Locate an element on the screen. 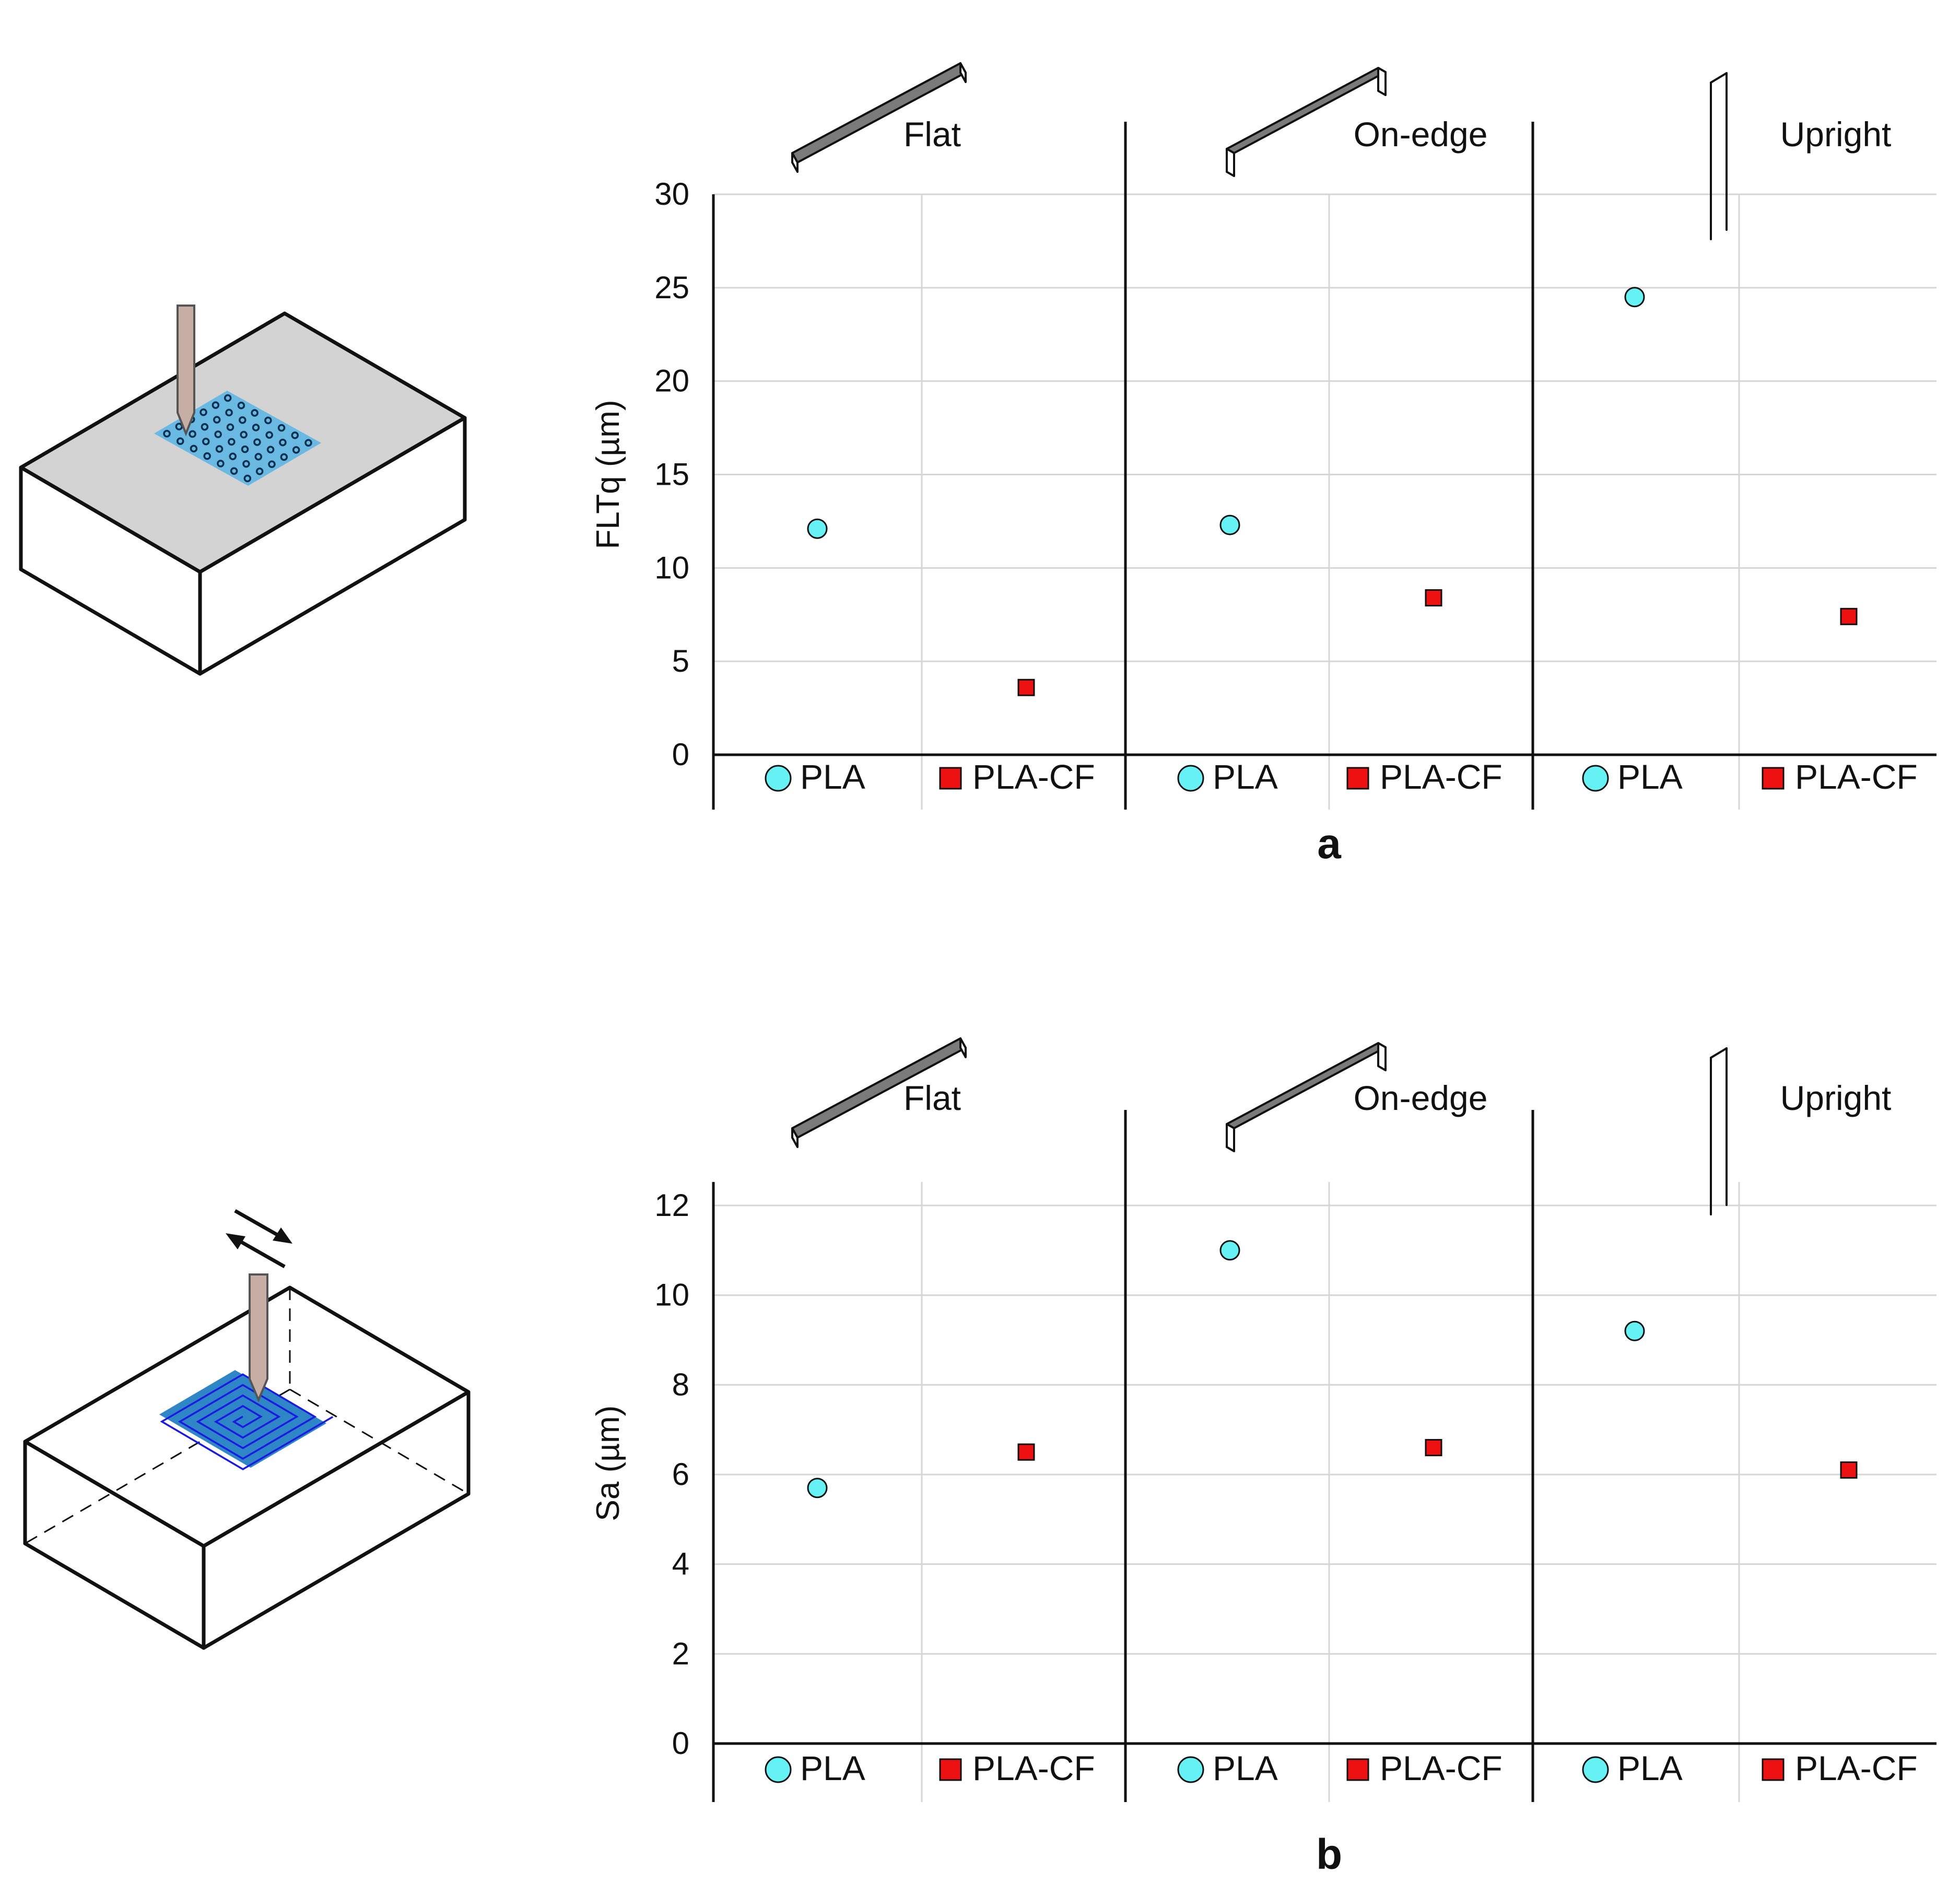  y-tick-label: 30 is located at coordinates (671, 195).